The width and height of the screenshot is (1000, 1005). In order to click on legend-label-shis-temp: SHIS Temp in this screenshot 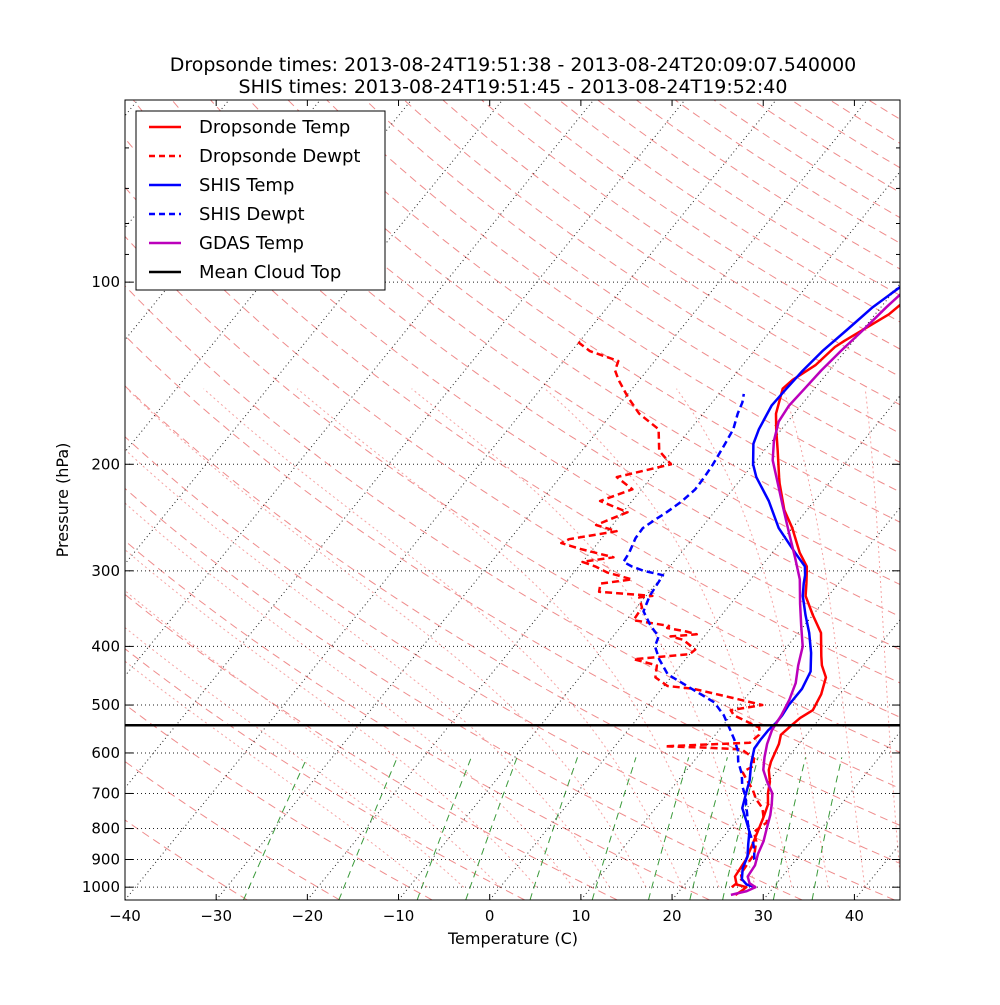, I will do `click(246, 185)`.